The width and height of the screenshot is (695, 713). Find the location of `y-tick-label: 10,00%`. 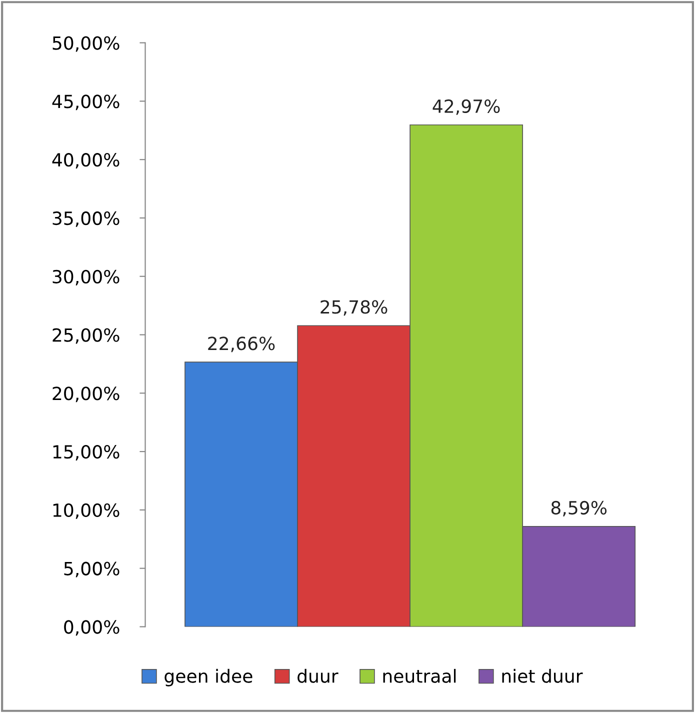

y-tick-label: 10,00% is located at coordinates (86, 511).